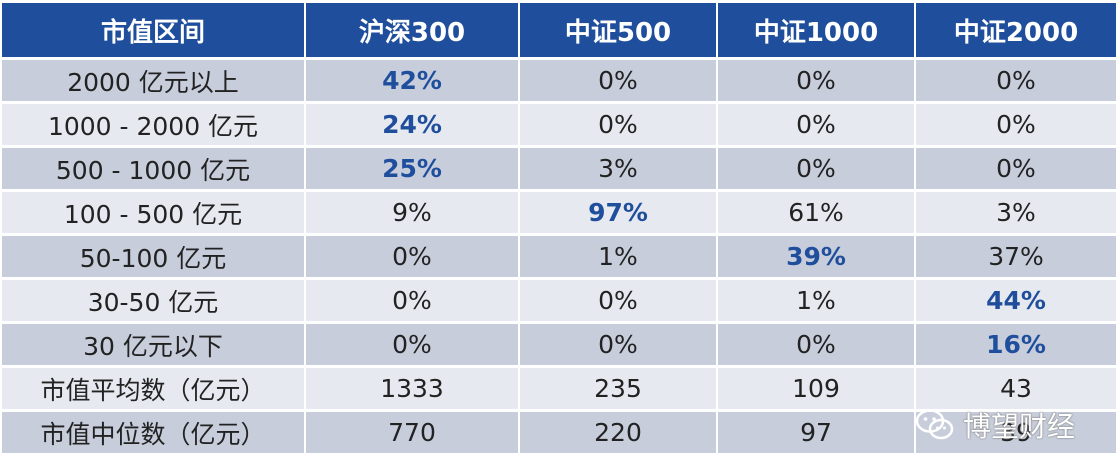  I want to click on header-market-cap-range: 市值区间, so click(153, 30).